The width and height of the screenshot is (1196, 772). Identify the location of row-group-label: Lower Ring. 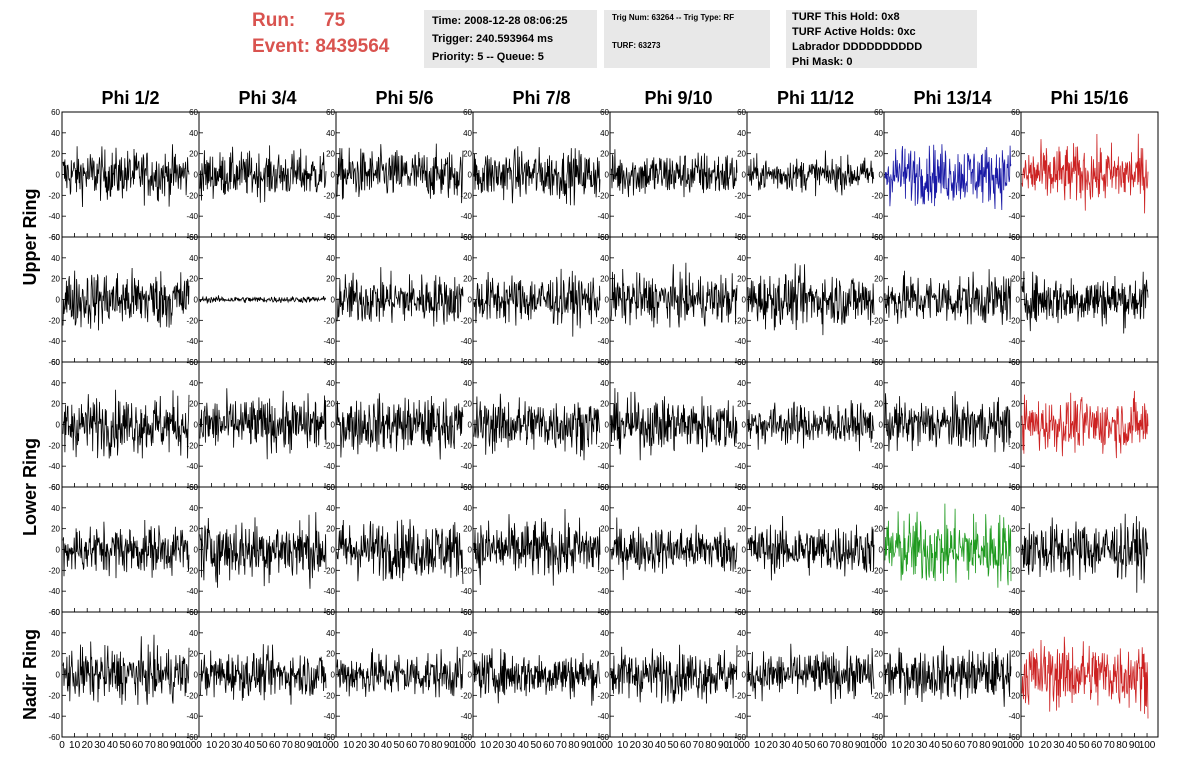
(30, 487).